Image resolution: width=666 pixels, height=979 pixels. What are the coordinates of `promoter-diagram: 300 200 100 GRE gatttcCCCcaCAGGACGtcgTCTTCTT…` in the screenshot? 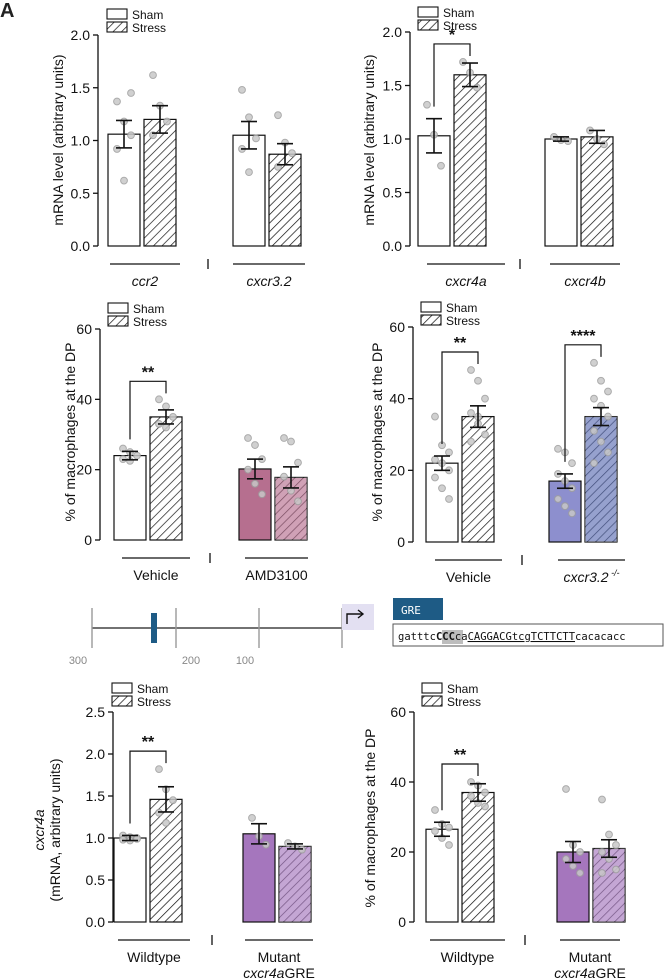 It's located at (366, 632).